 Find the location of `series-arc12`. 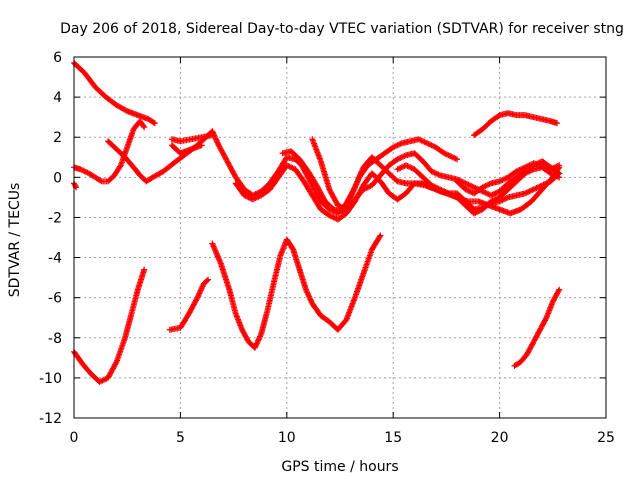

series-arc12 is located at coordinates (516, 124).